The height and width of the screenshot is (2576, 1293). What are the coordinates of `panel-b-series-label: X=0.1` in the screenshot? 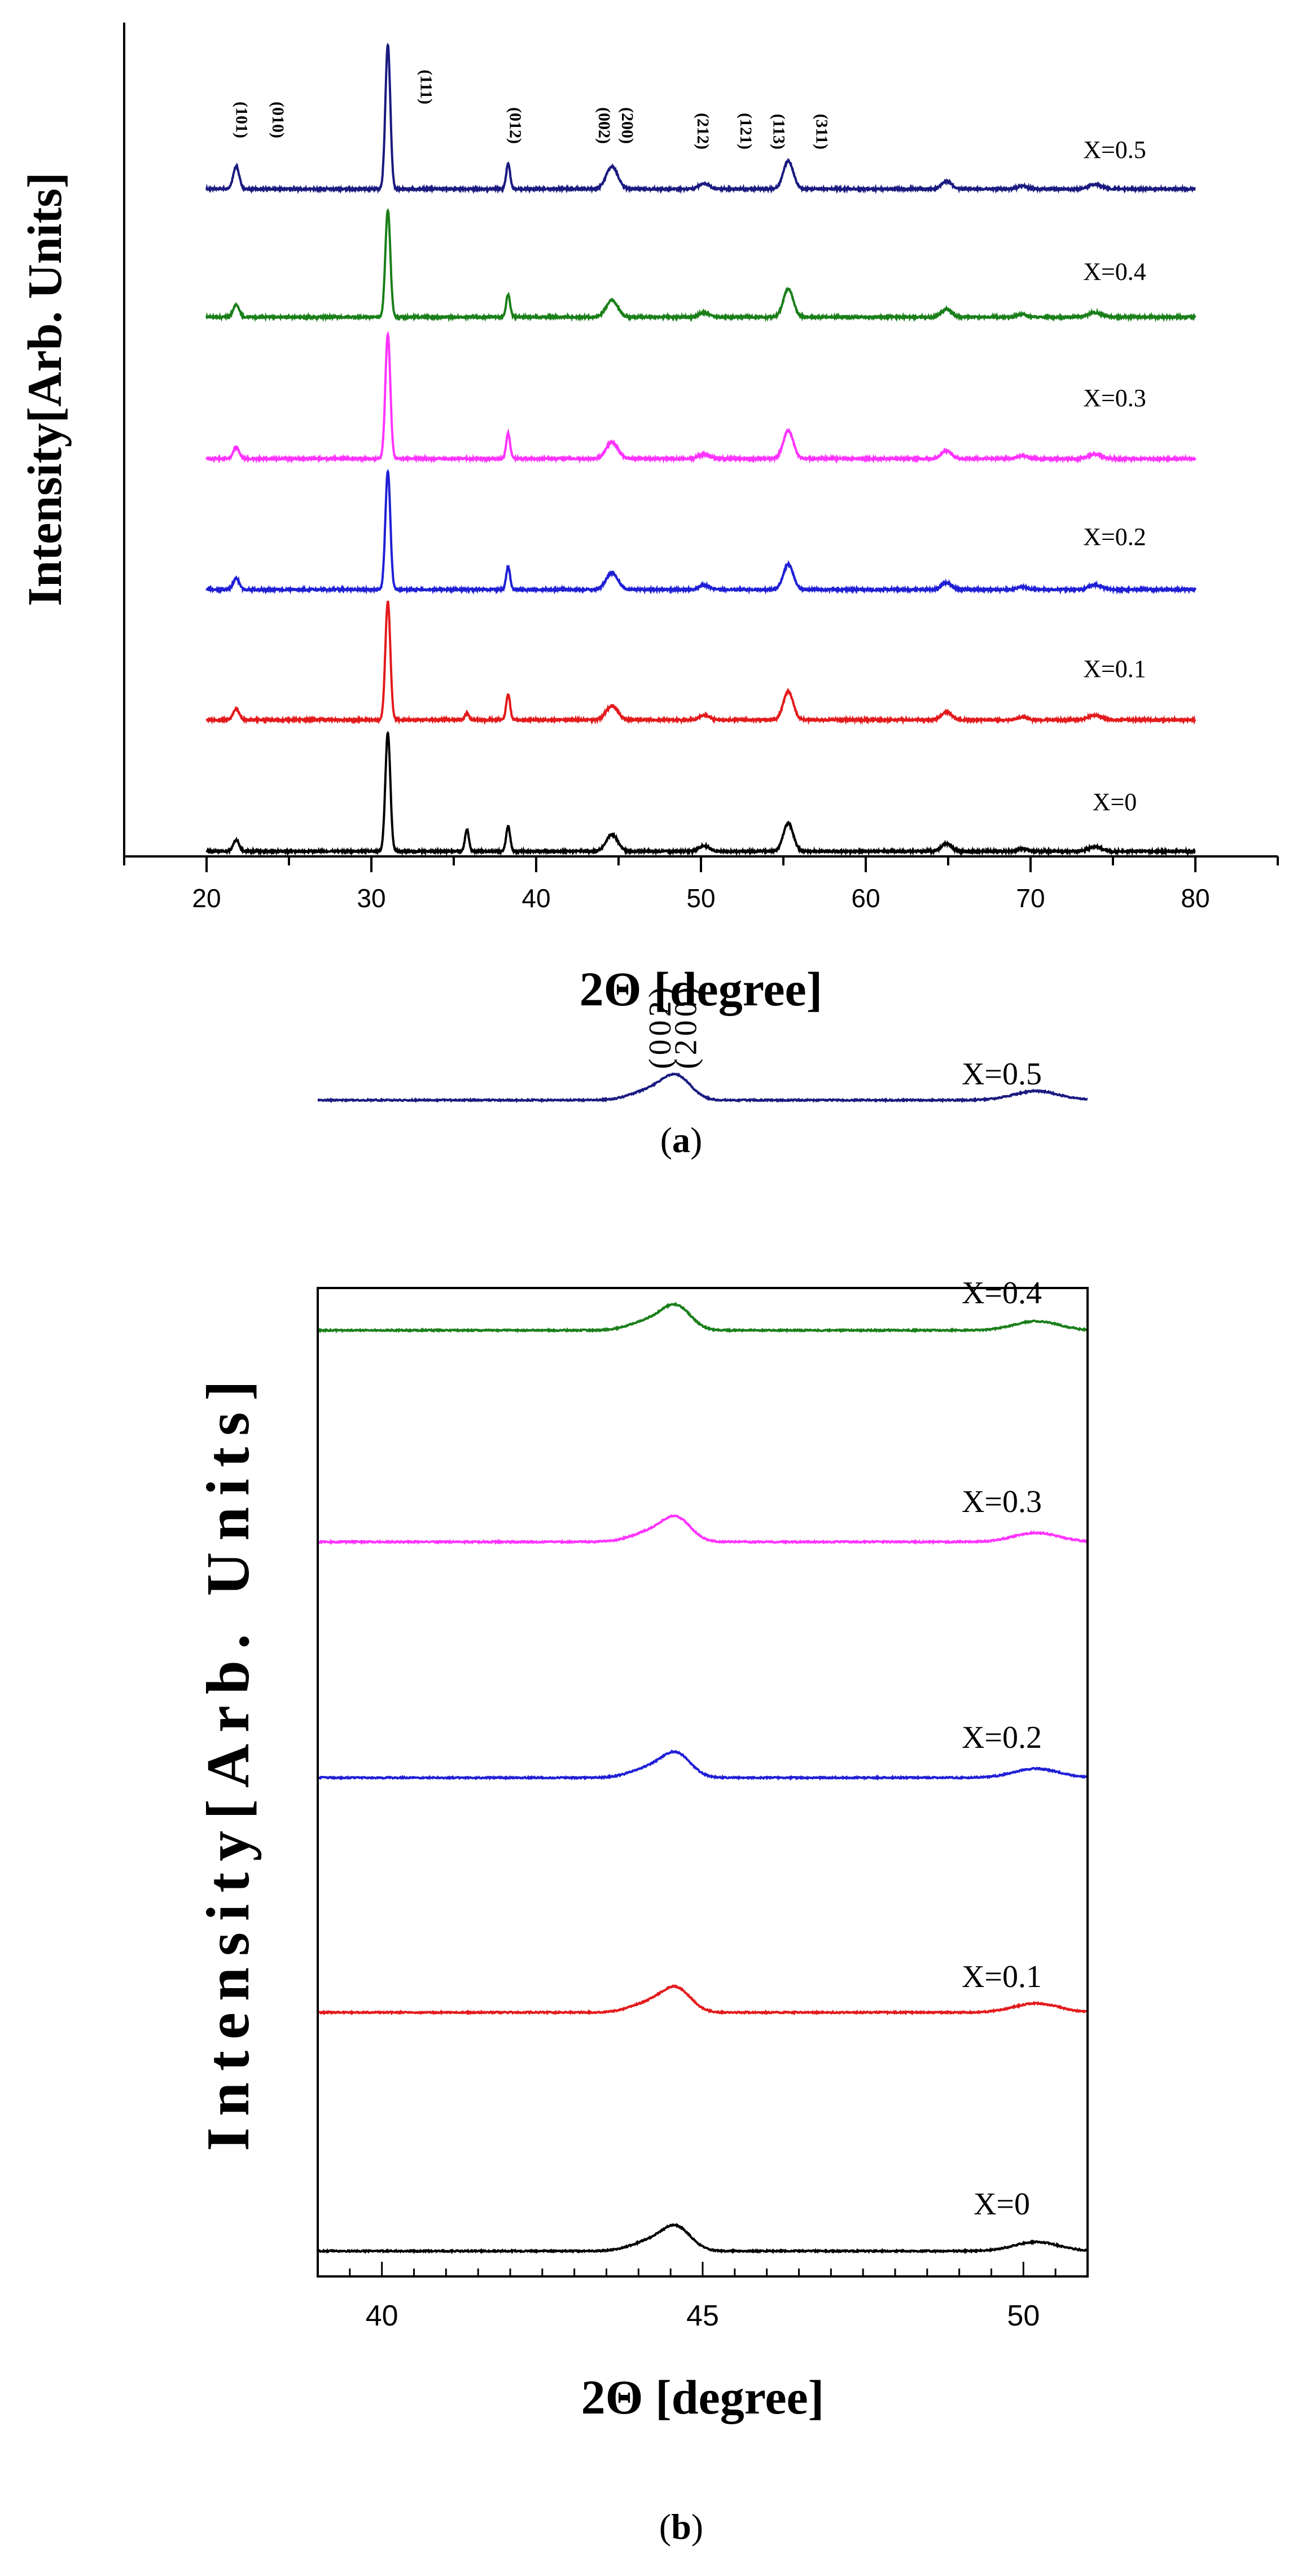 It's located at (1002, 1977).